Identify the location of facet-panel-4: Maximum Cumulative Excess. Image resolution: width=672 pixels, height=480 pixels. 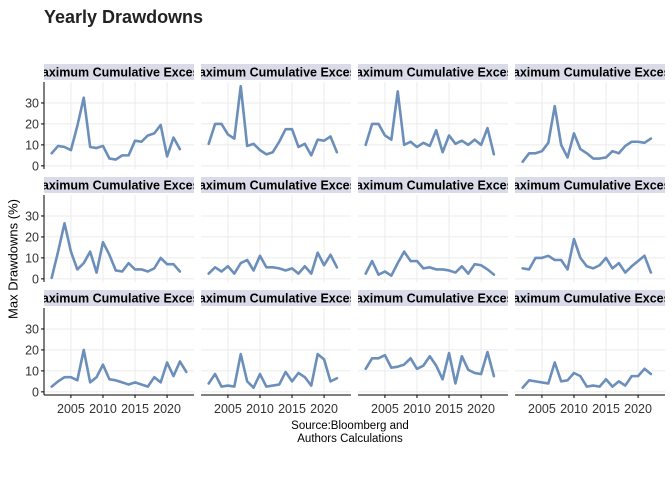
(587, 116).